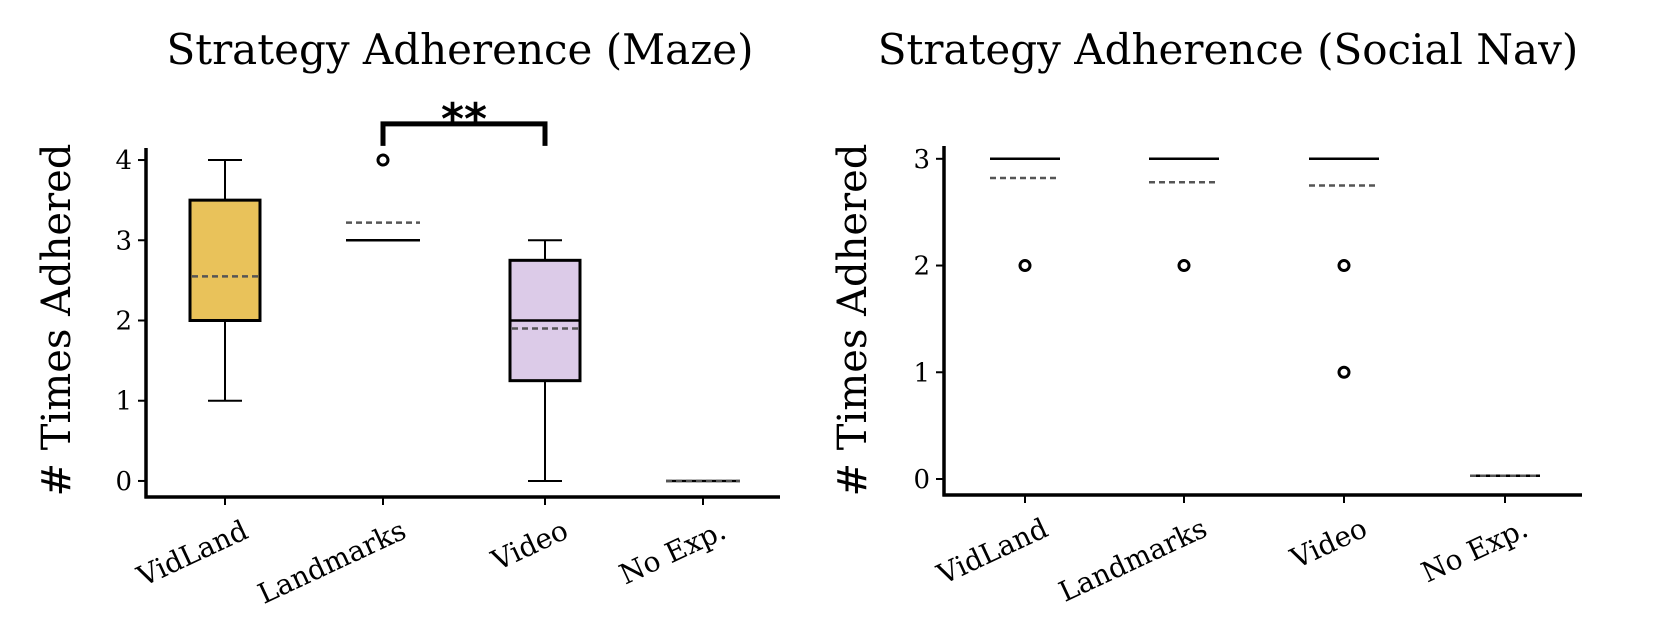 This screenshot has height=635, width=1661. I want to click on social-nav-ylabel: # Times Adhered, so click(853, 320).